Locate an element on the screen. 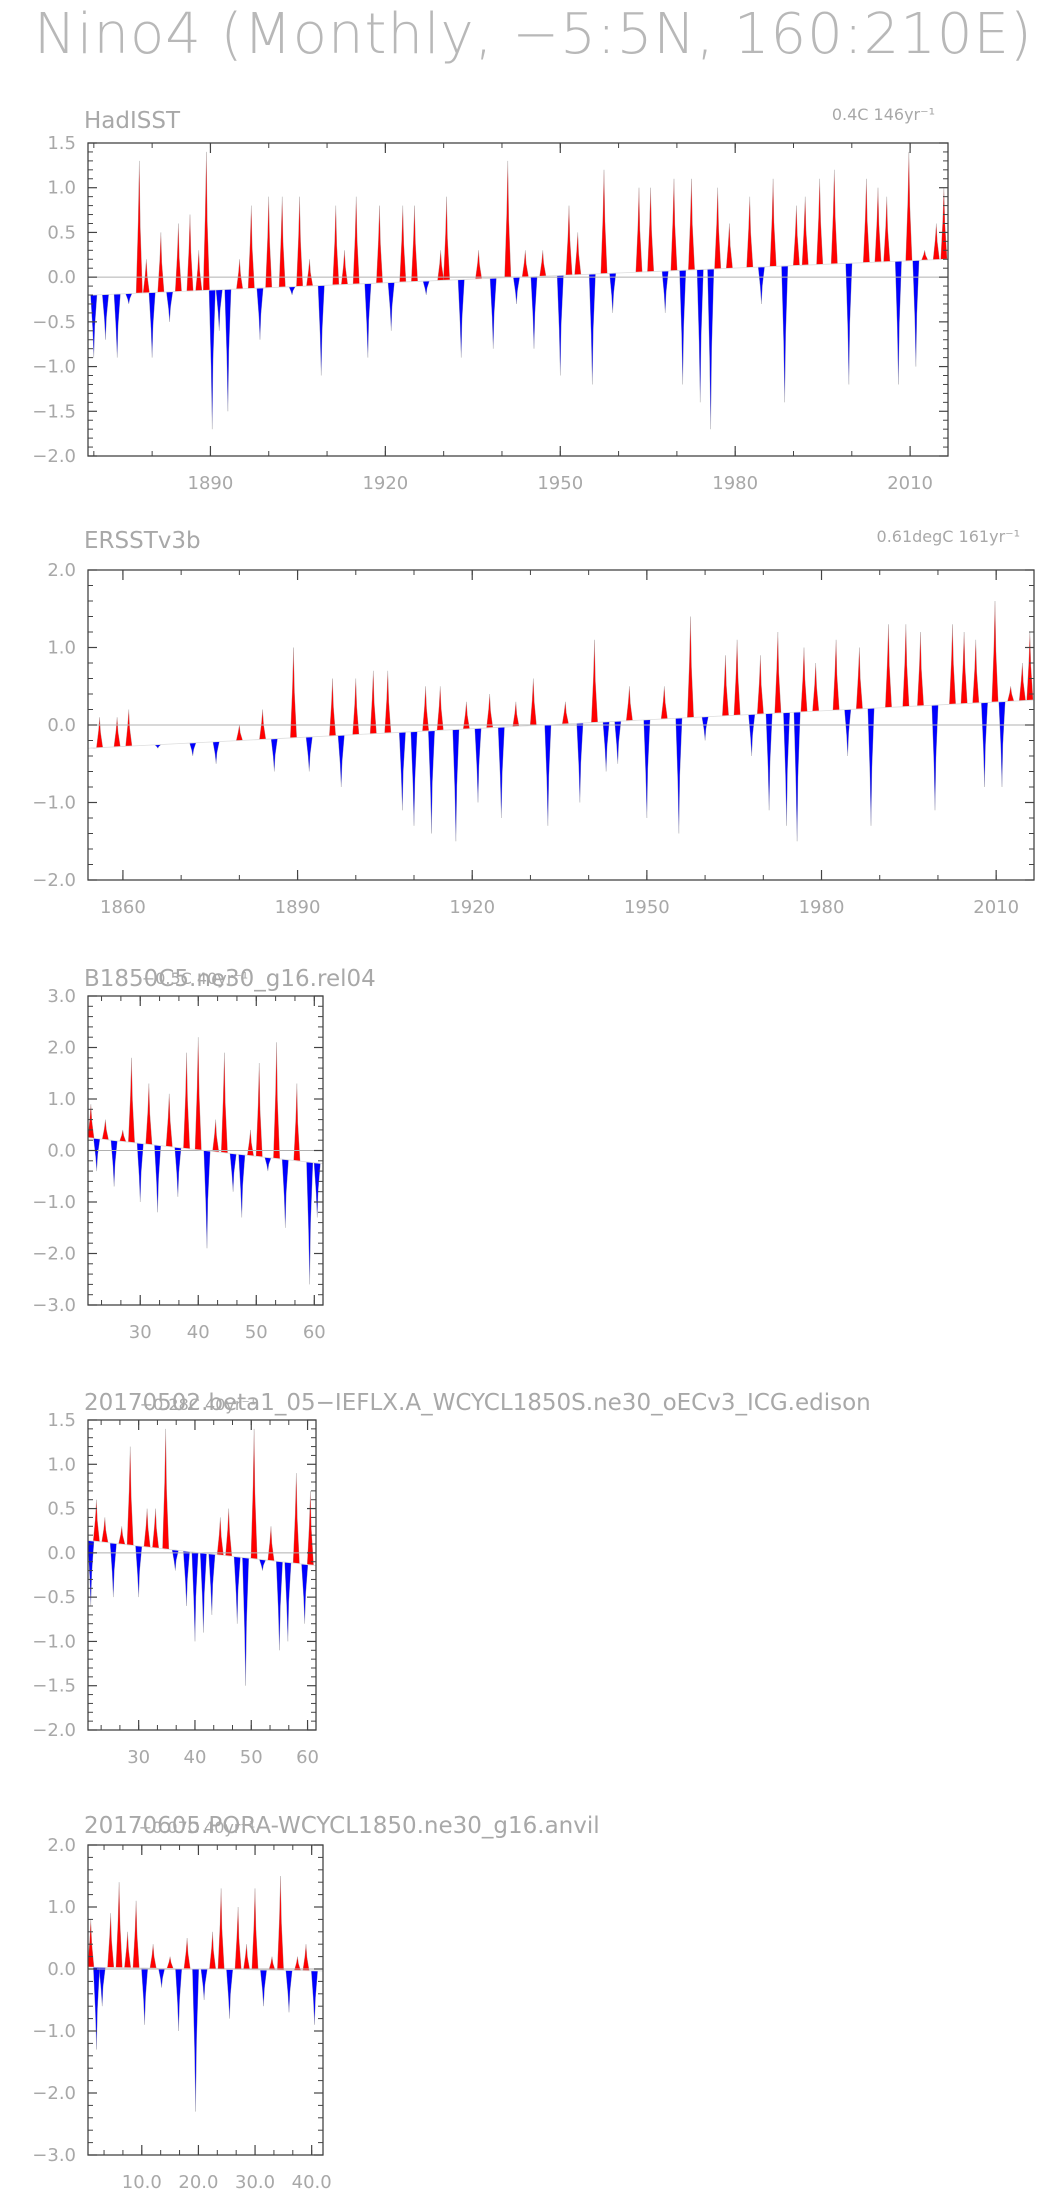 The width and height of the screenshot is (1047, 2197). x-tick-label: 50 is located at coordinates (251, 1757).